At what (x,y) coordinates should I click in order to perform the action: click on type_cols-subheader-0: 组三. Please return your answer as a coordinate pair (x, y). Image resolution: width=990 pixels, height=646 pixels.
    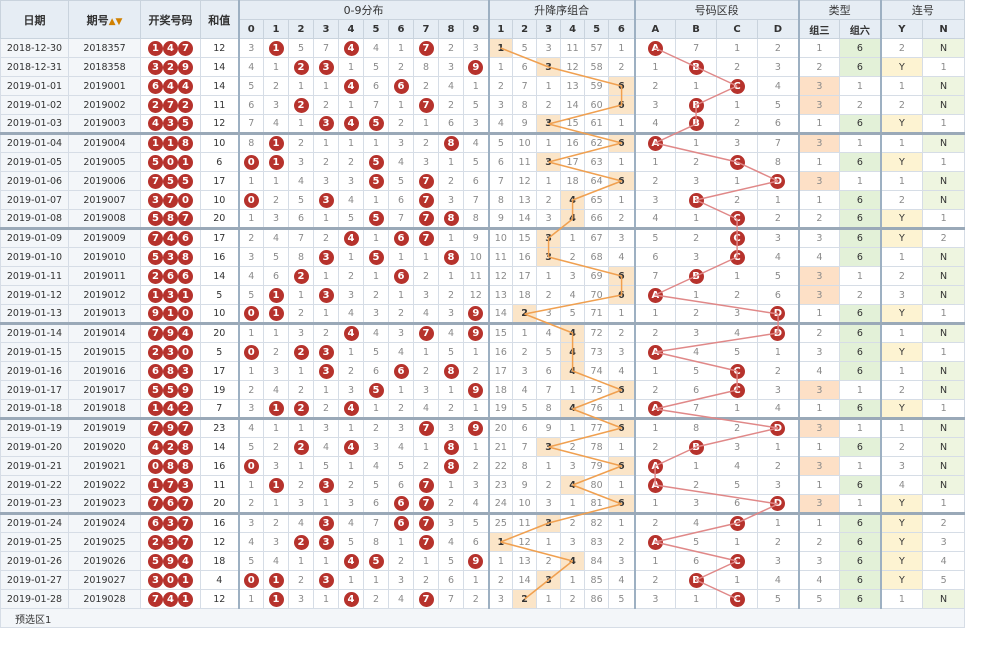
    Looking at the image, I should click on (819, 29).